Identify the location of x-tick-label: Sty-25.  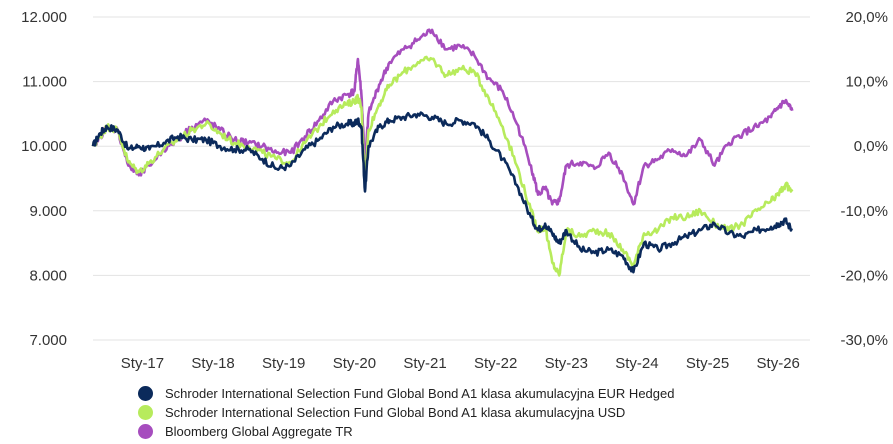
(707, 363).